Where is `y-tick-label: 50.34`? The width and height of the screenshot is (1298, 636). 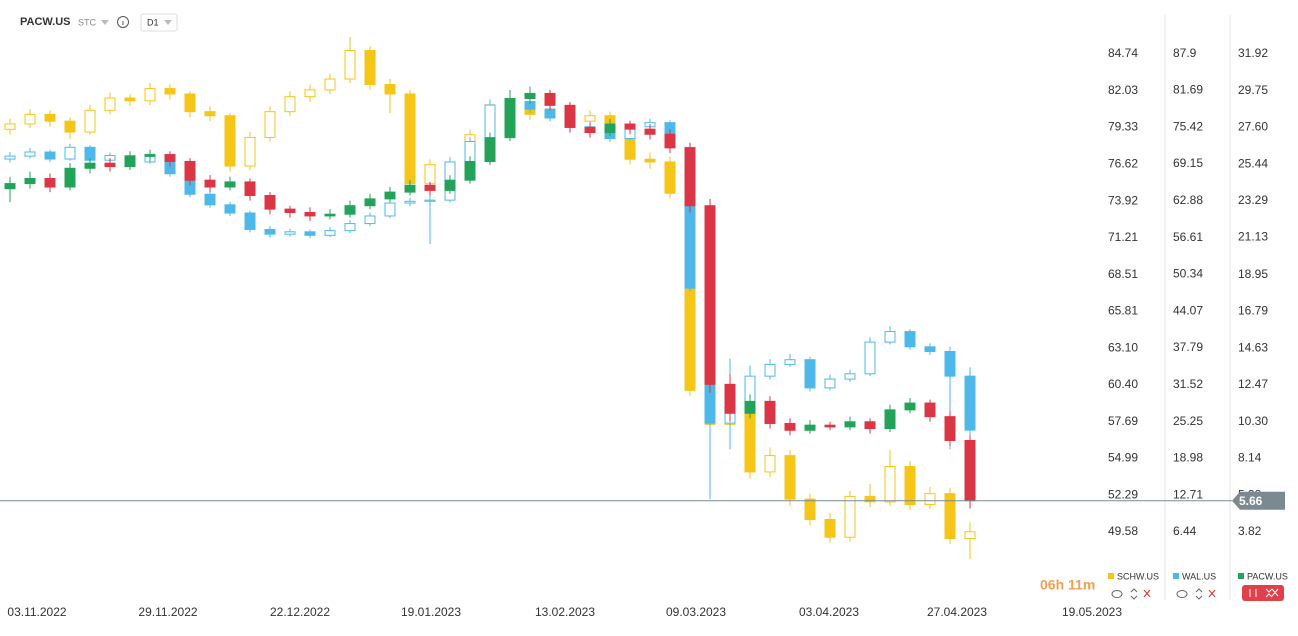 y-tick-label: 50.34 is located at coordinates (1188, 274).